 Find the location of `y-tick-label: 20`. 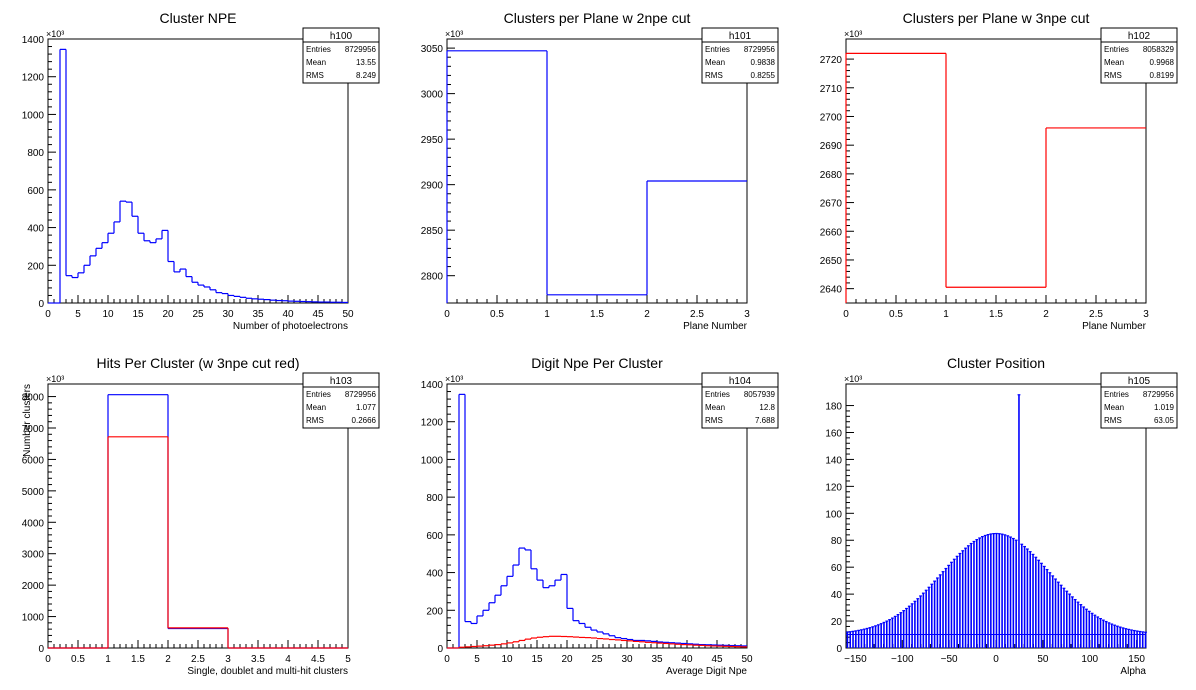

y-tick-label: 20 is located at coordinates (837, 622).